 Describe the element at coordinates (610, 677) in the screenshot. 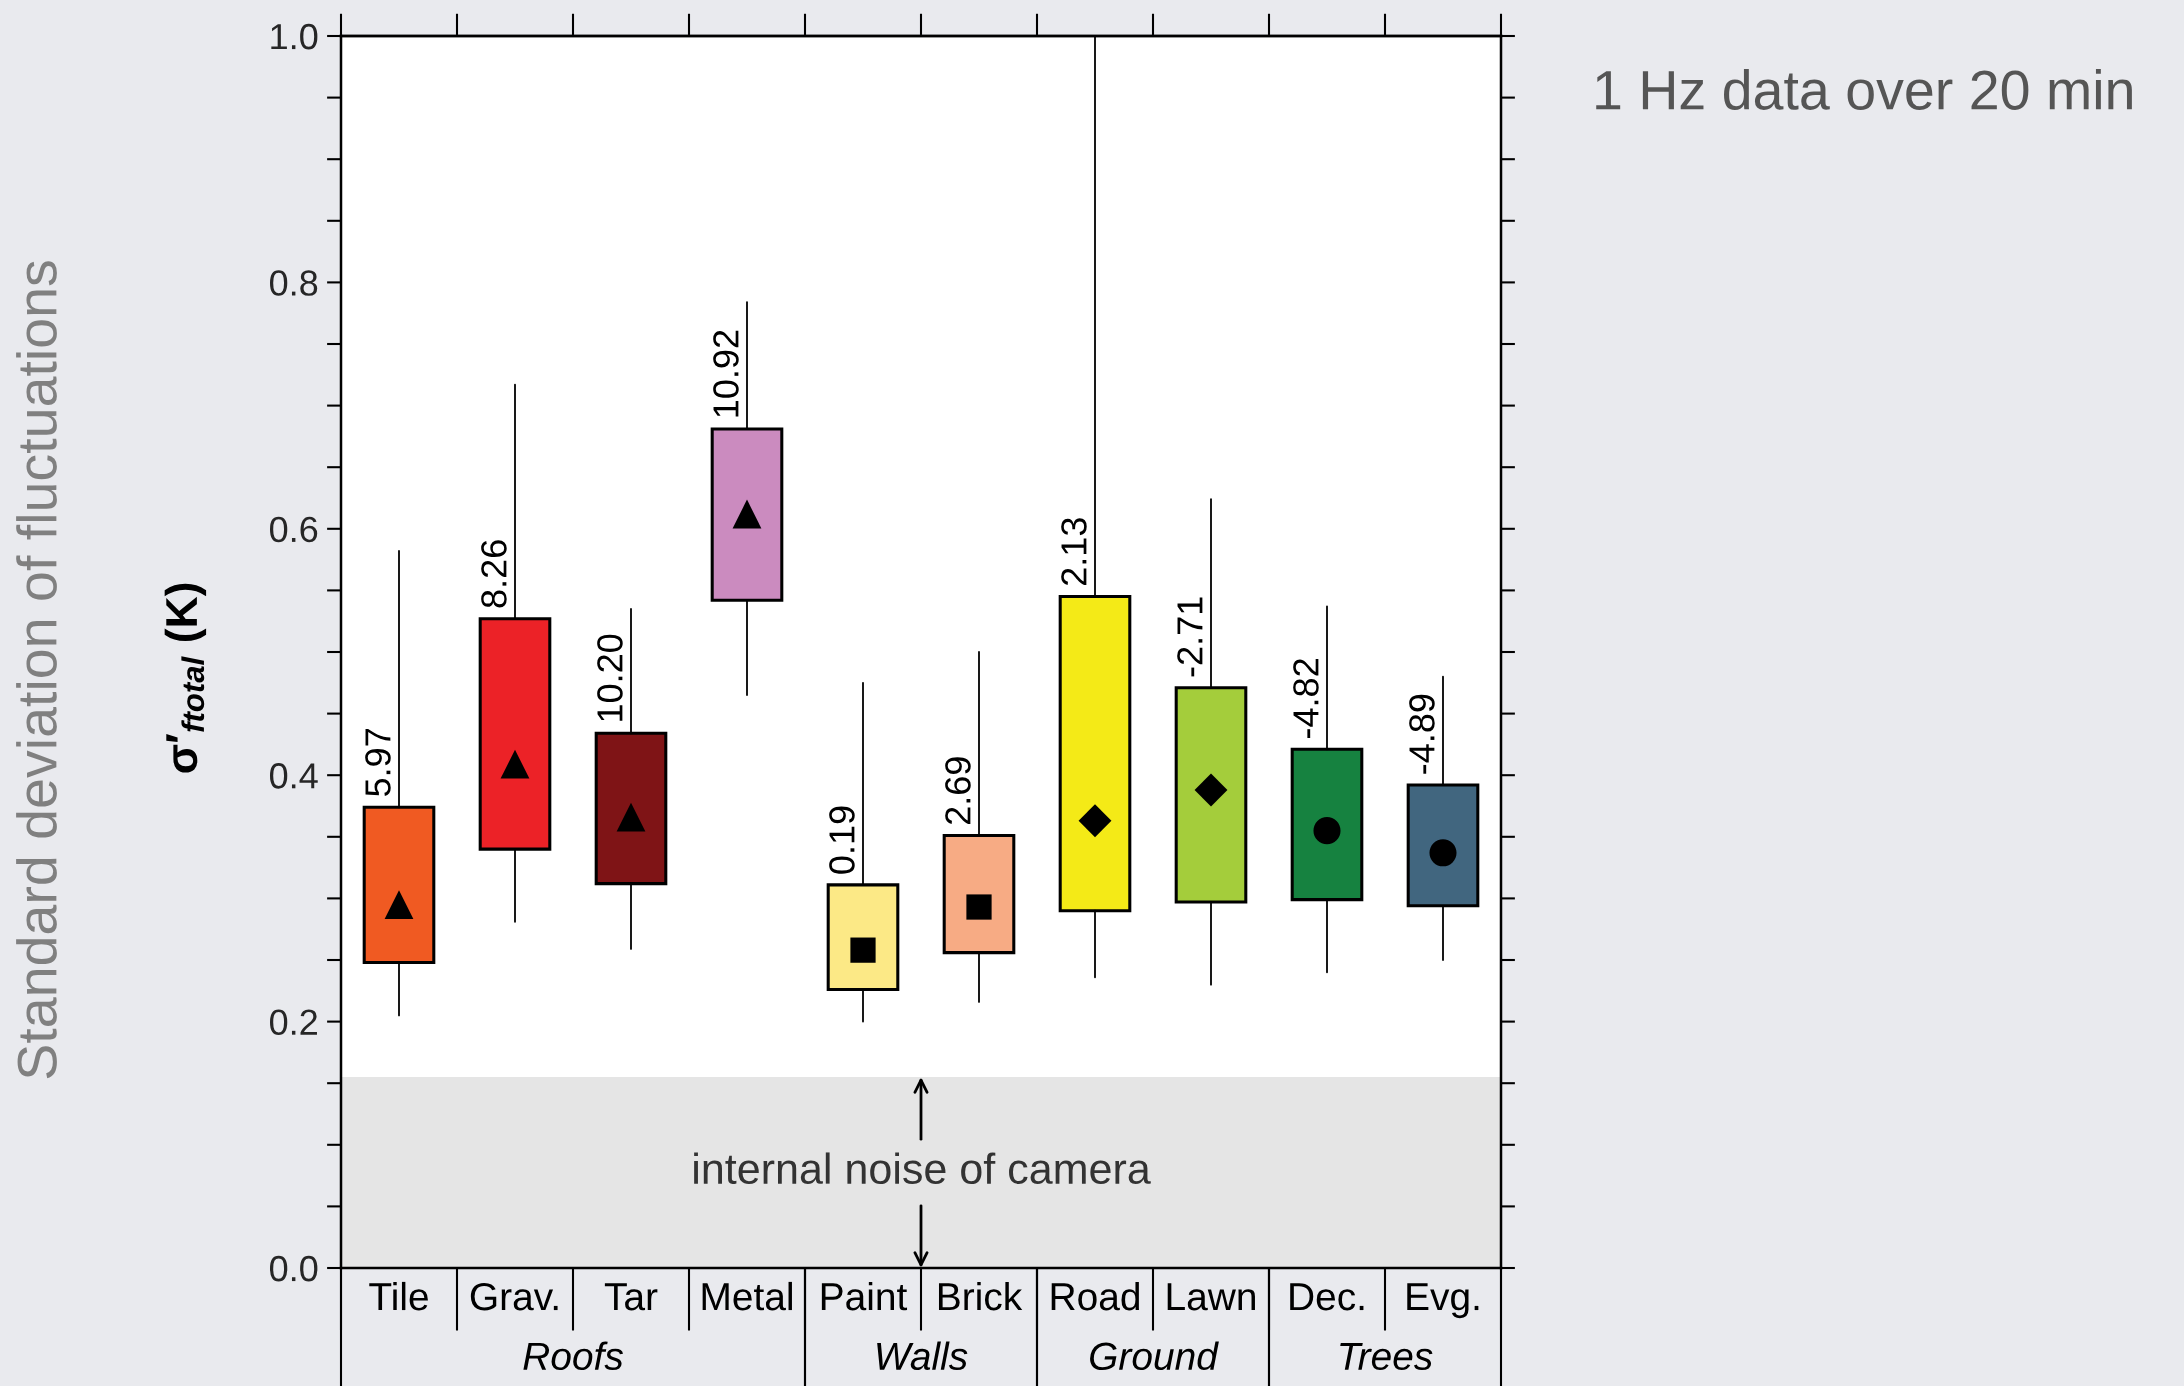

I see `annotation: 10.20` at that location.